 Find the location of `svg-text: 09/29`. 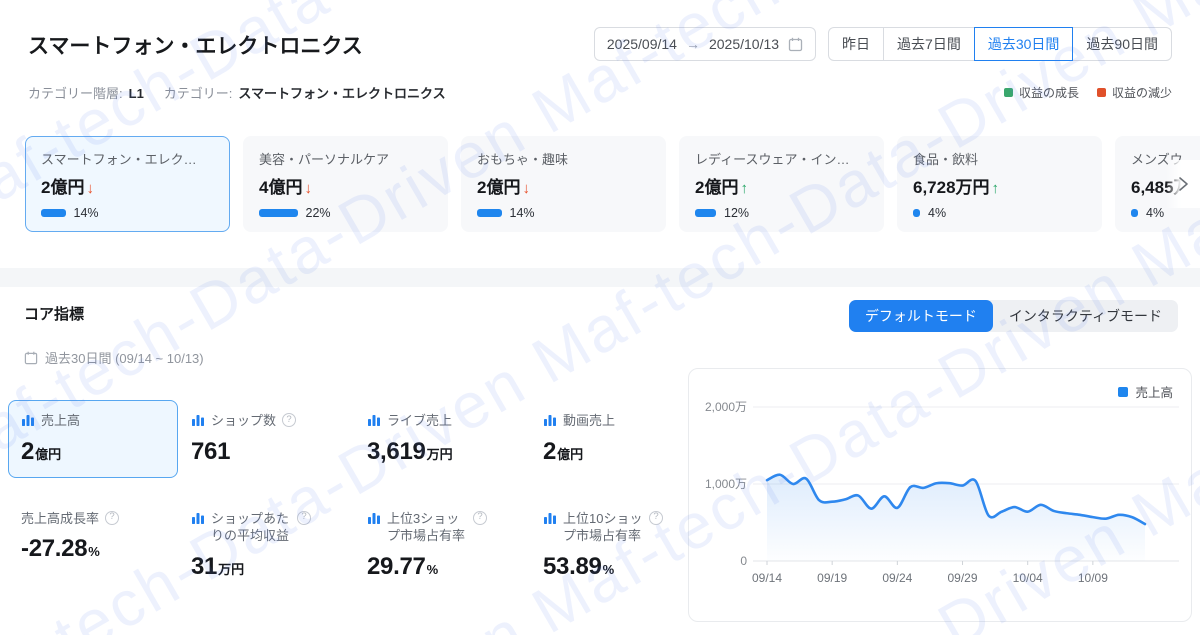

svg-text: 09/29 is located at coordinates (963, 578).